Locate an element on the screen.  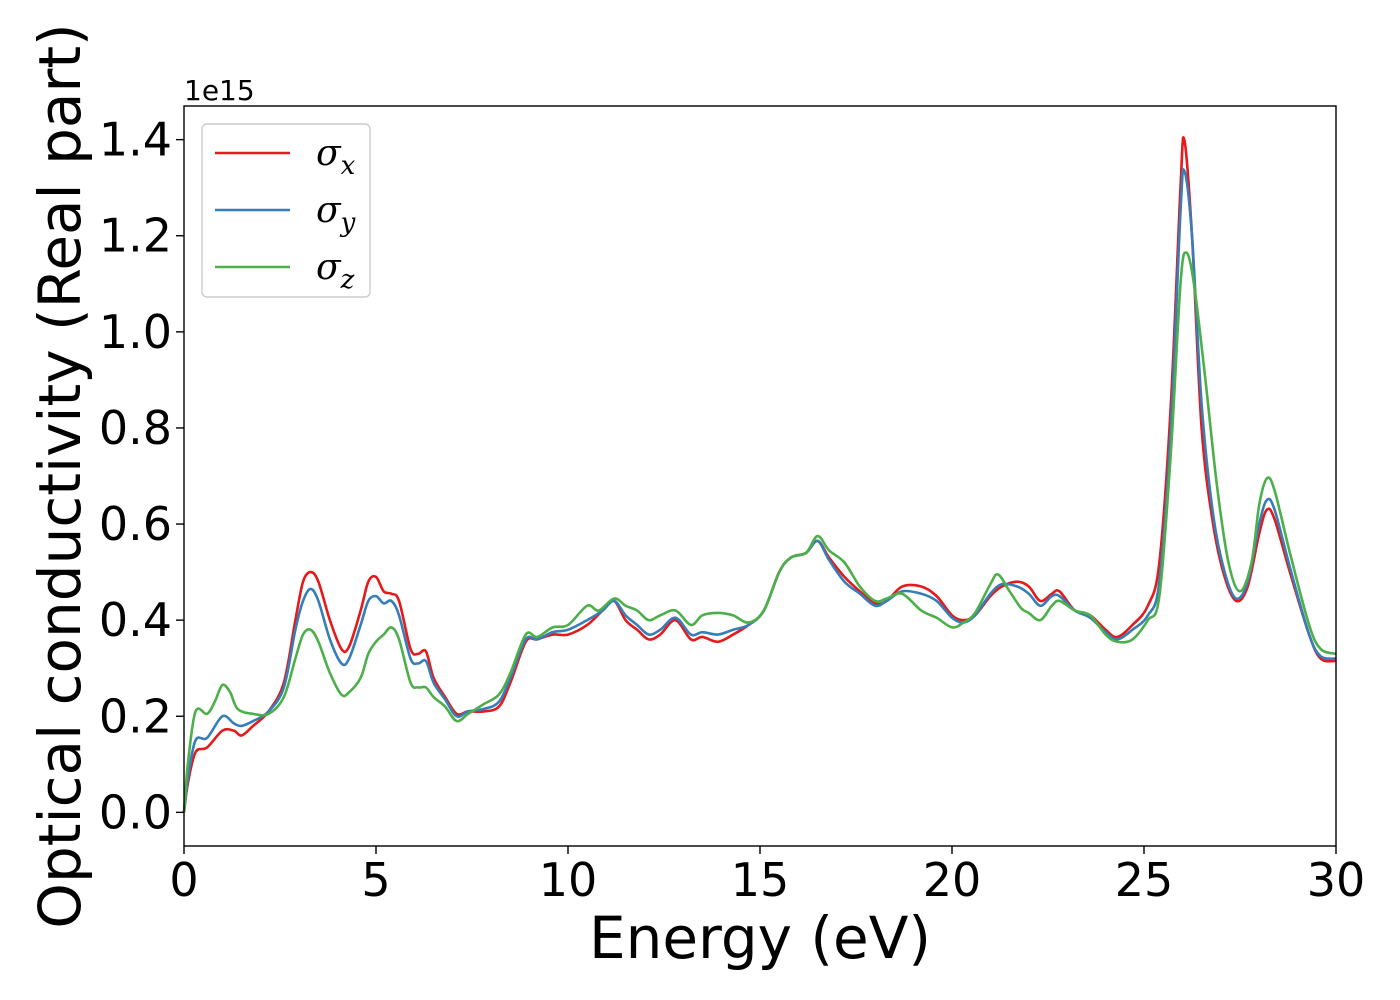
legend-label-x: σx is located at coordinates (336, 157).